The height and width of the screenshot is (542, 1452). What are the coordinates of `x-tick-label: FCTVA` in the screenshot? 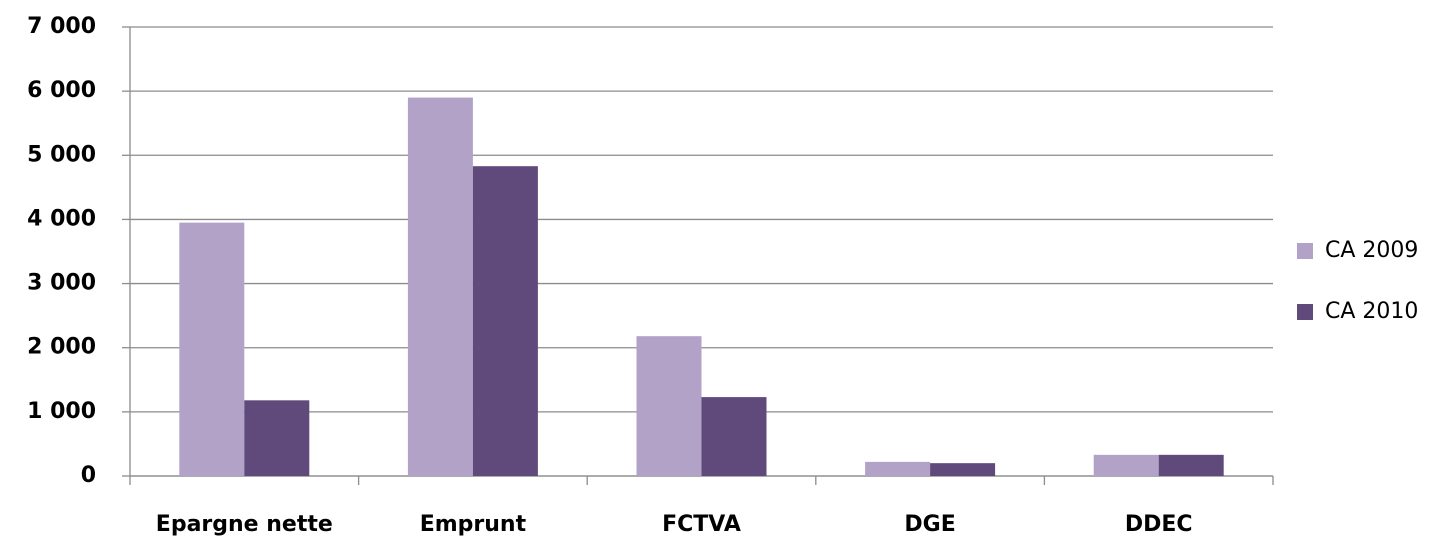 It's located at (701, 524).